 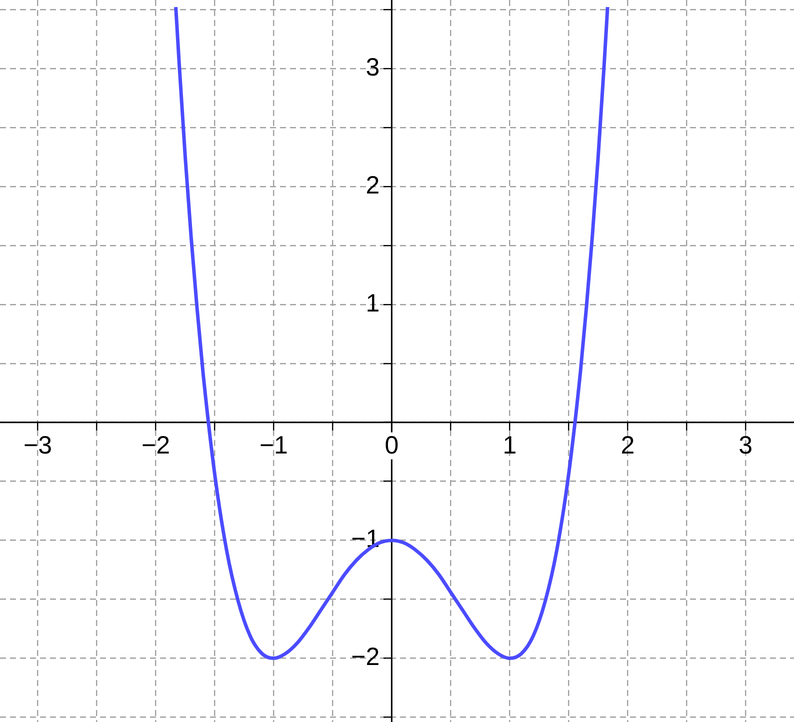 What do you see at coordinates (627, 446) in the screenshot?
I see `x-tick-label: 2` at bounding box center [627, 446].